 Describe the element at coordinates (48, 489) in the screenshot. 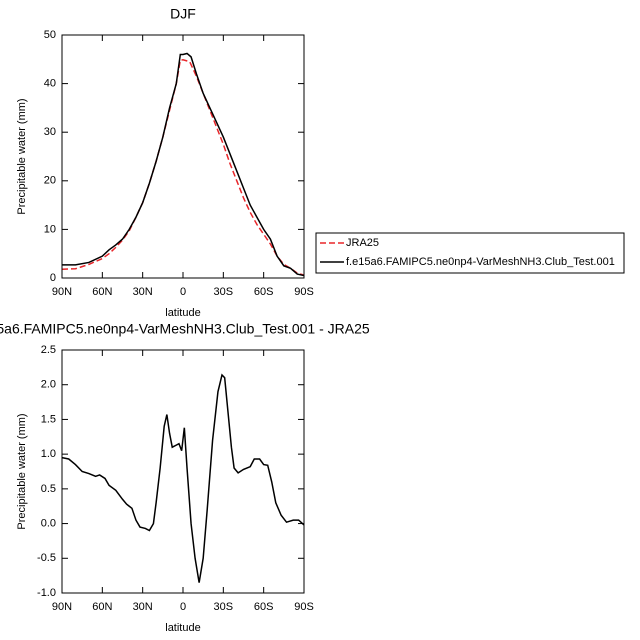

I see `y-tick-label: 0.5` at that location.